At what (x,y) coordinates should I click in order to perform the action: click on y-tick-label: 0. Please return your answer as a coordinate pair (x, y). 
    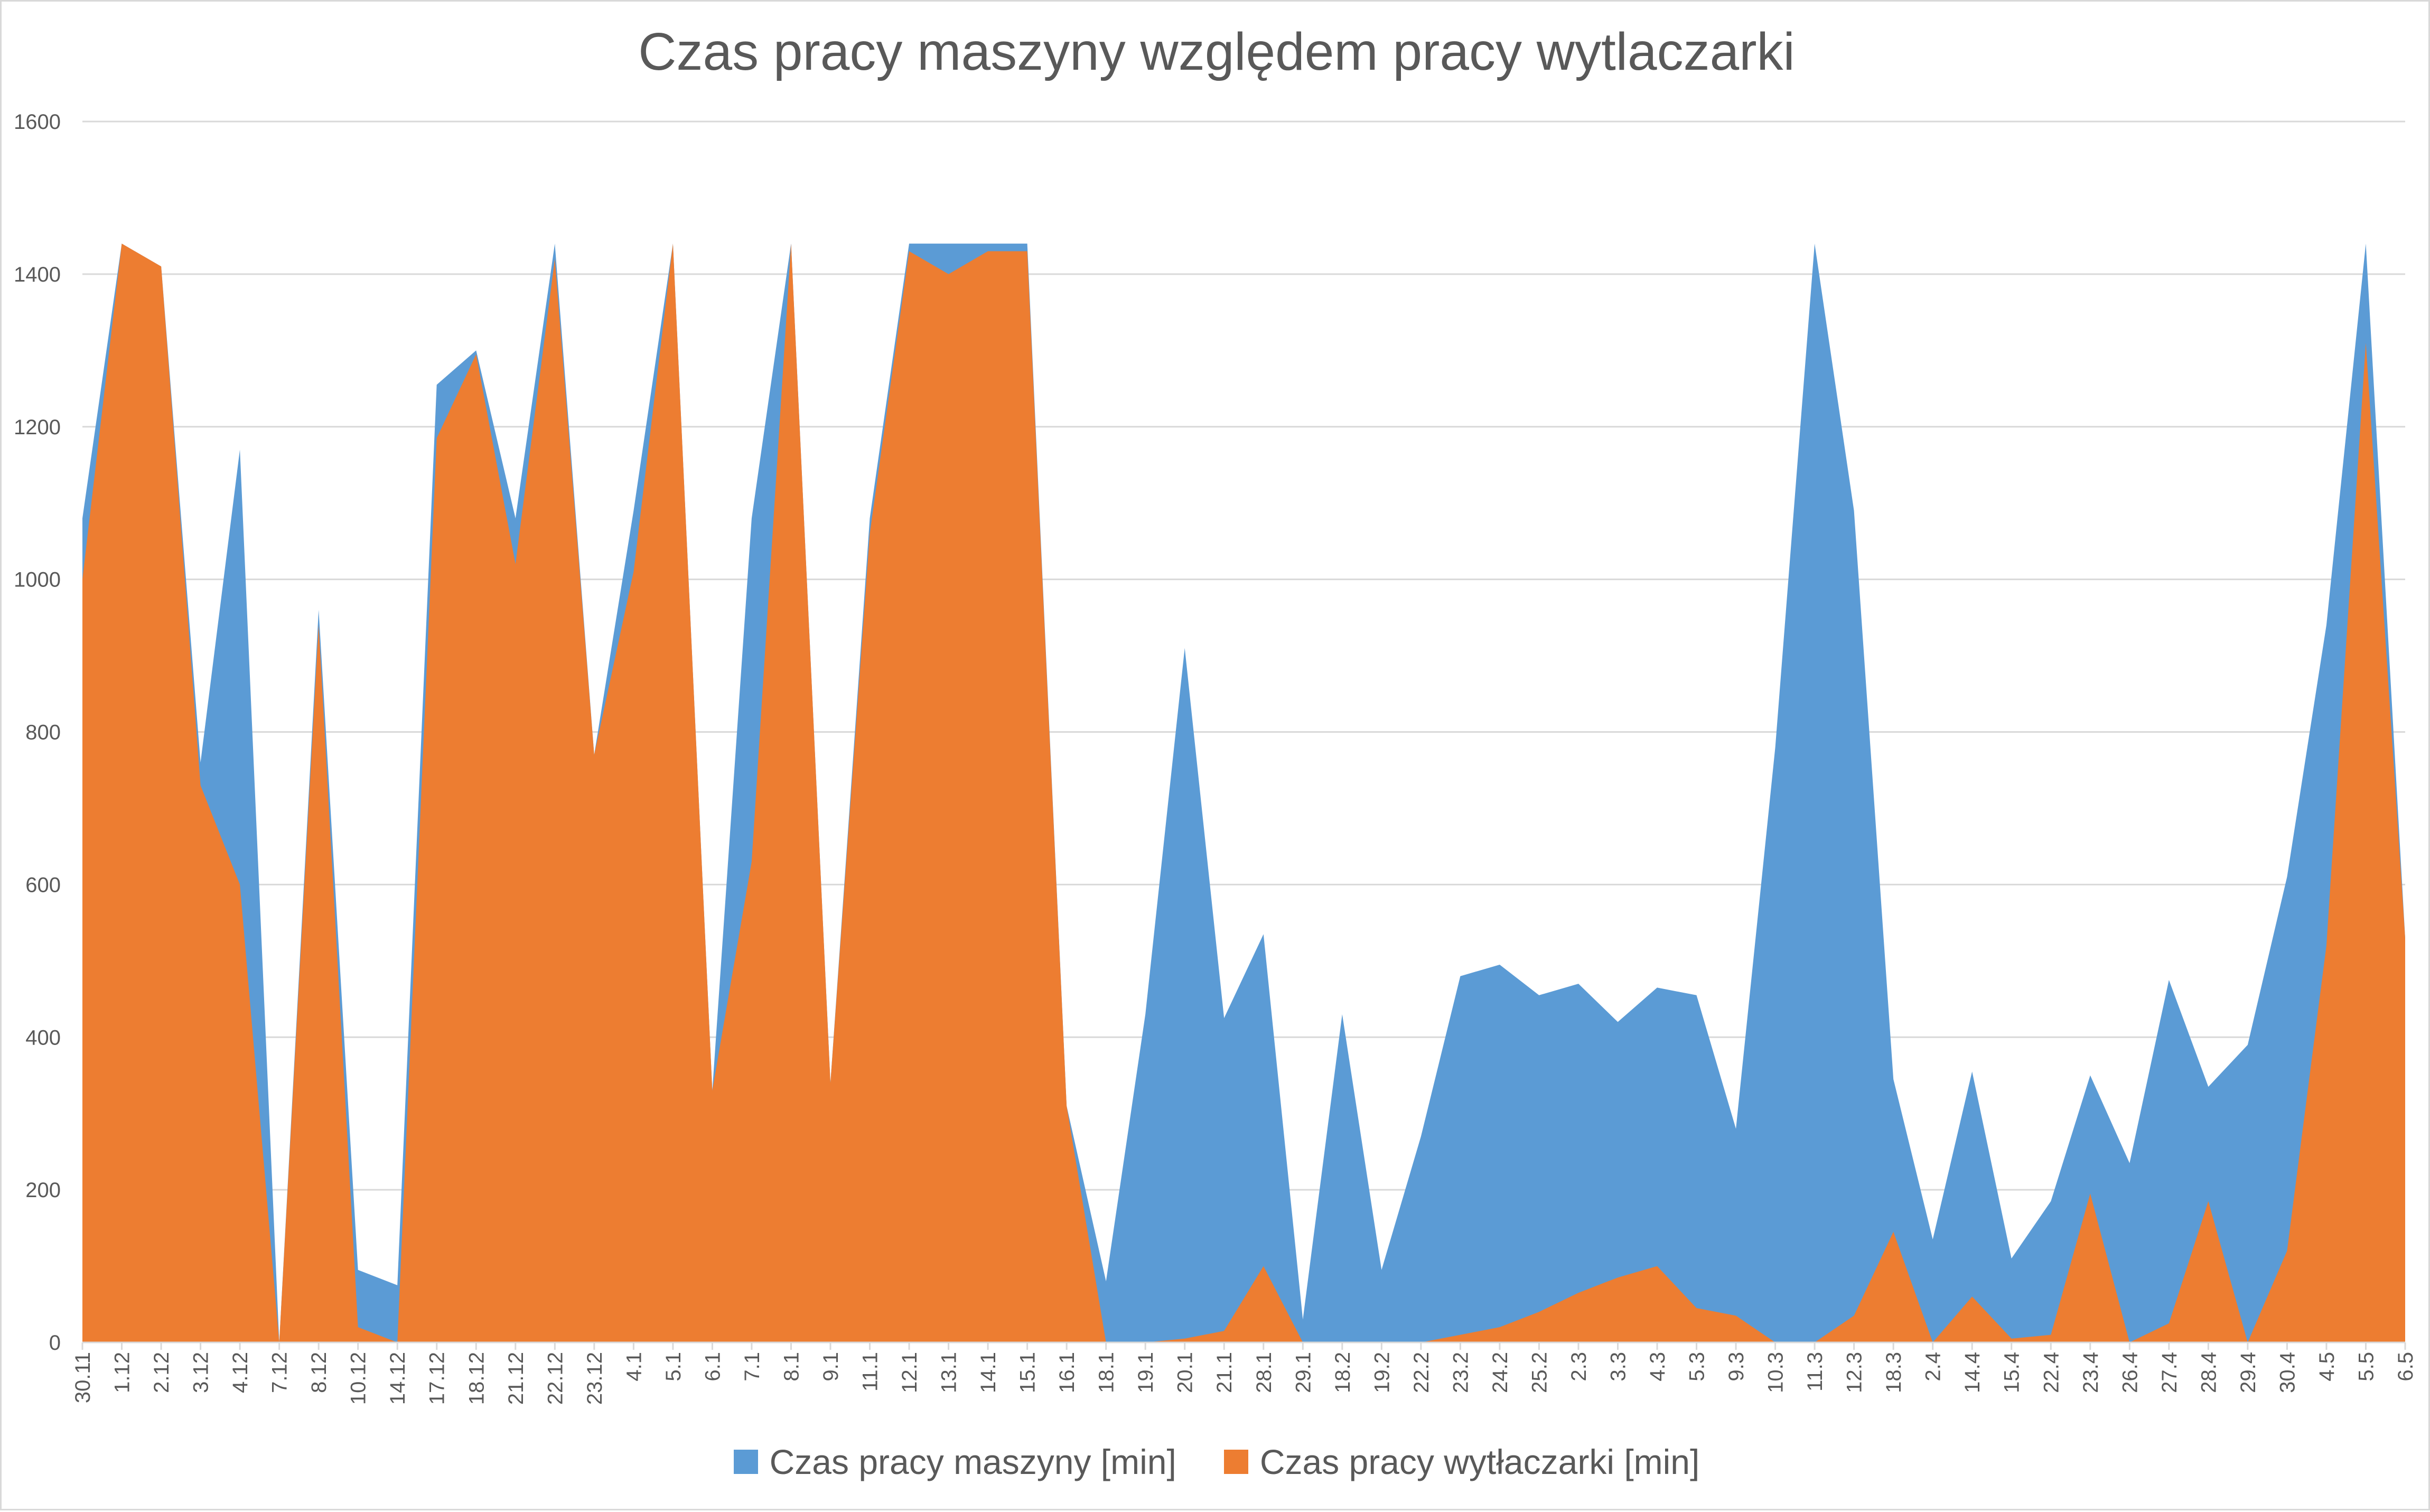
    Looking at the image, I should click on (55, 1343).